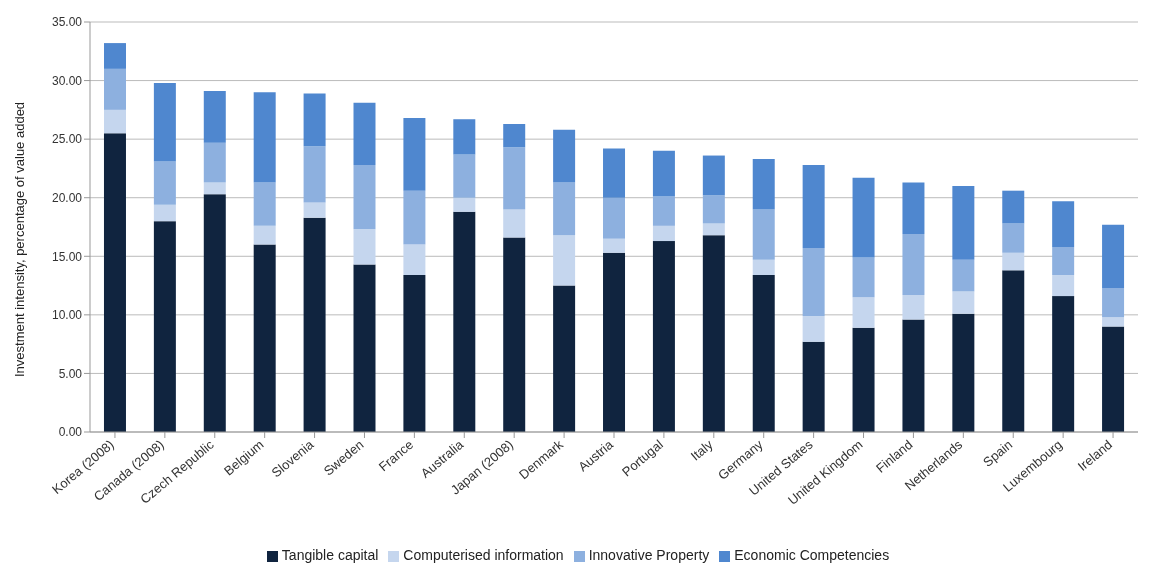 Image resolution: width=1154 pixels, height=578 pixels. What do you see at coordinates (70, 432) in the screenshot?
I see `y-tick-label: 0.00` at bounding box center [70, 432].